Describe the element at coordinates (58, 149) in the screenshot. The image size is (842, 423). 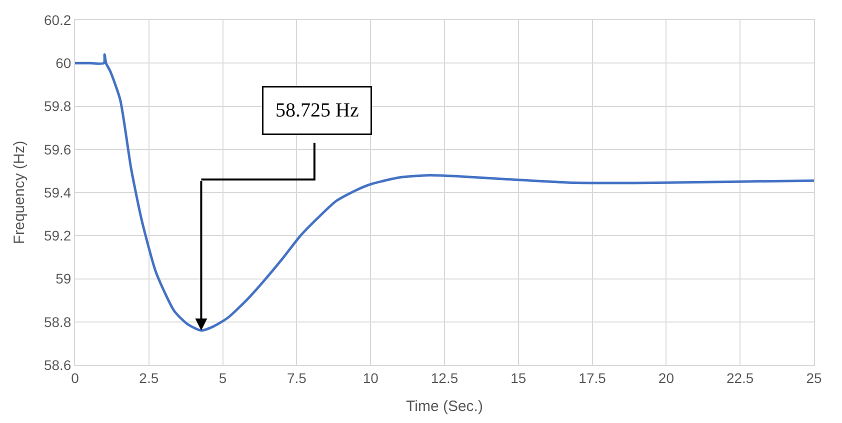
I see `y-tick-label: 59.6` at that location.